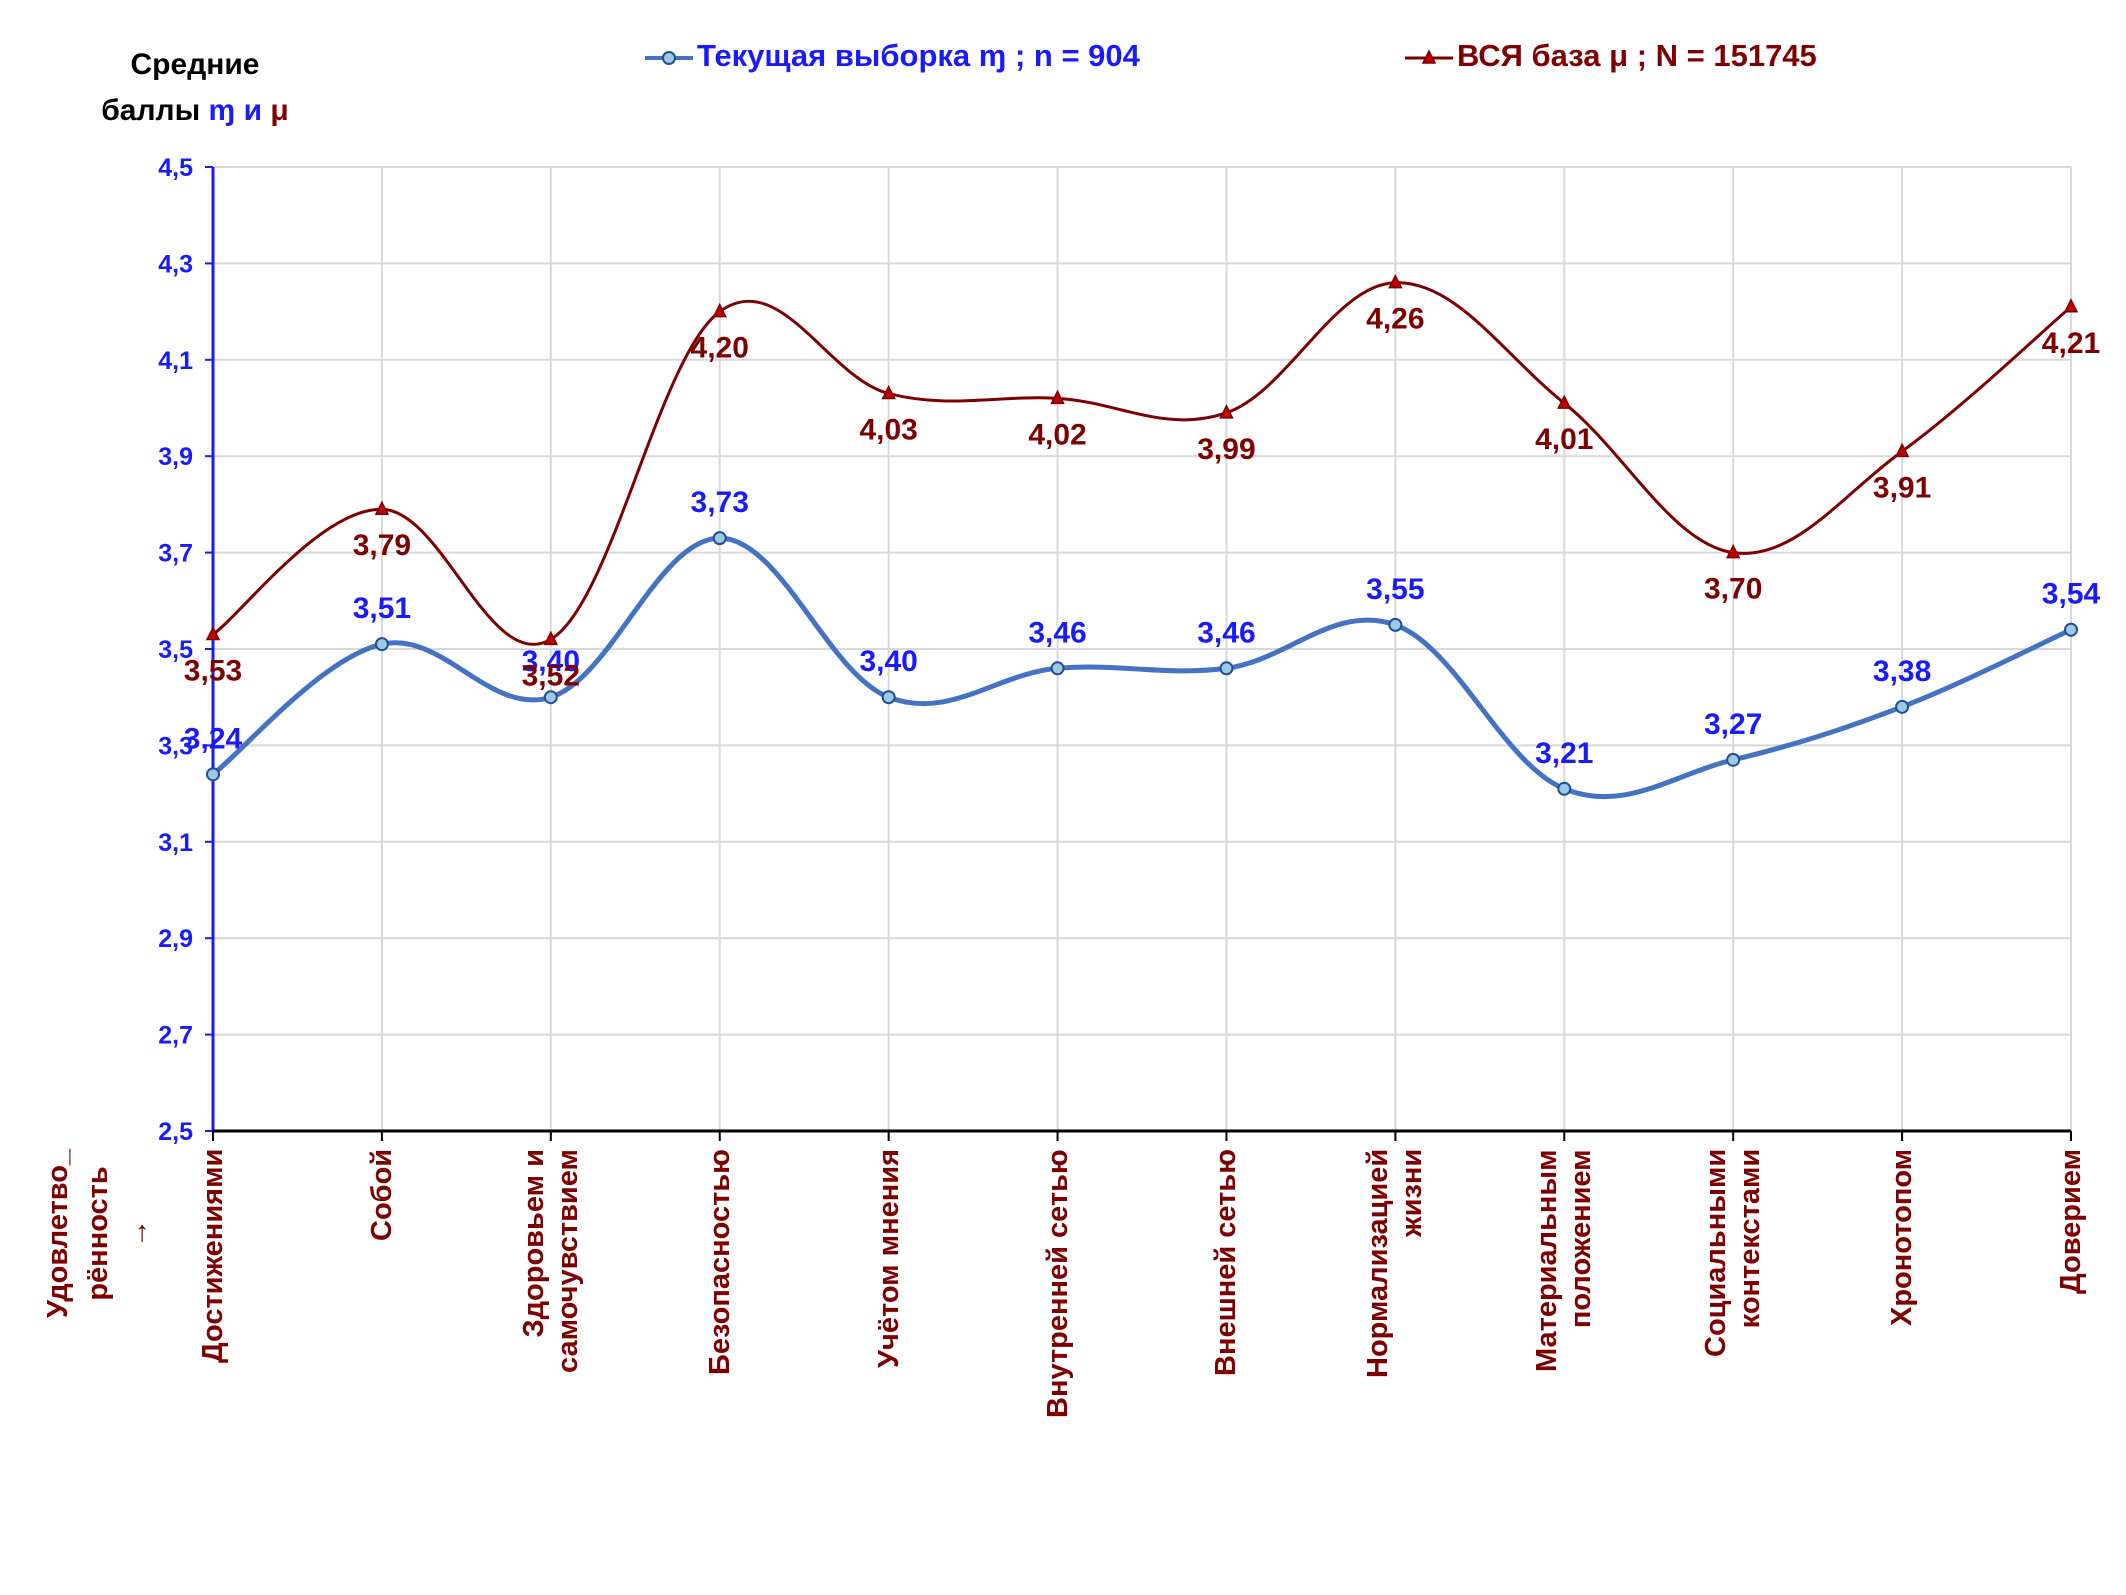 This screenshot has width=2126, height=1595. I want to click on data-label-sample: 3,38, so click(1902, 671).